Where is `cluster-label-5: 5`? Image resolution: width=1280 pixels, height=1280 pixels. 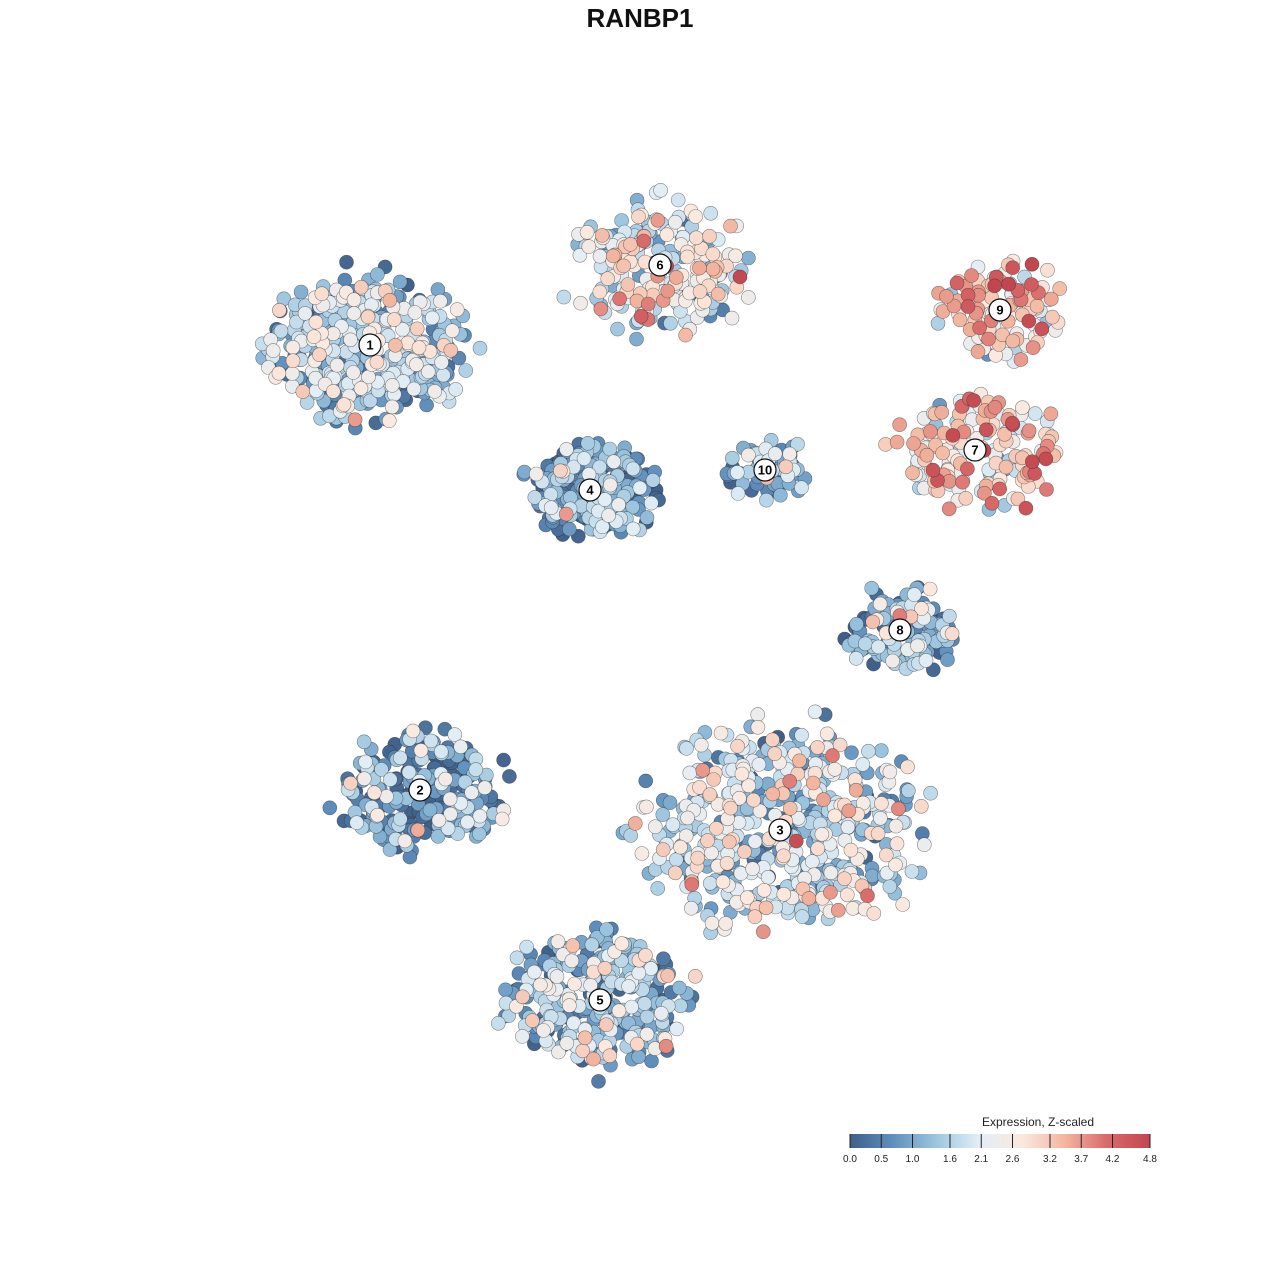
cluster-label-5: 5 is located at coordinates (600, 1000).